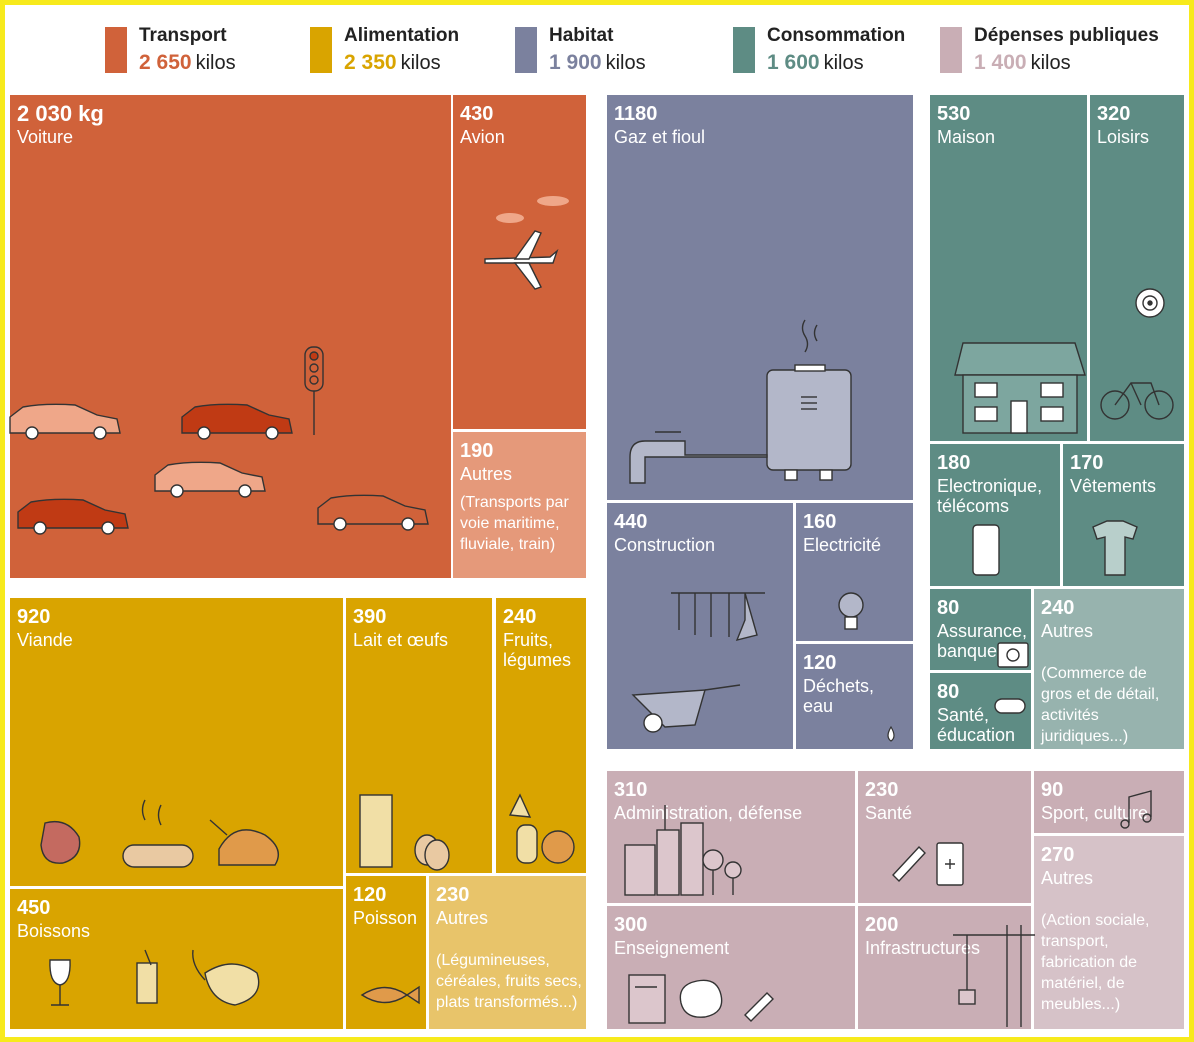 The width and height of the screenshot is (1194, 1042). I want to click on cell-value: 440, so click(631, 522).